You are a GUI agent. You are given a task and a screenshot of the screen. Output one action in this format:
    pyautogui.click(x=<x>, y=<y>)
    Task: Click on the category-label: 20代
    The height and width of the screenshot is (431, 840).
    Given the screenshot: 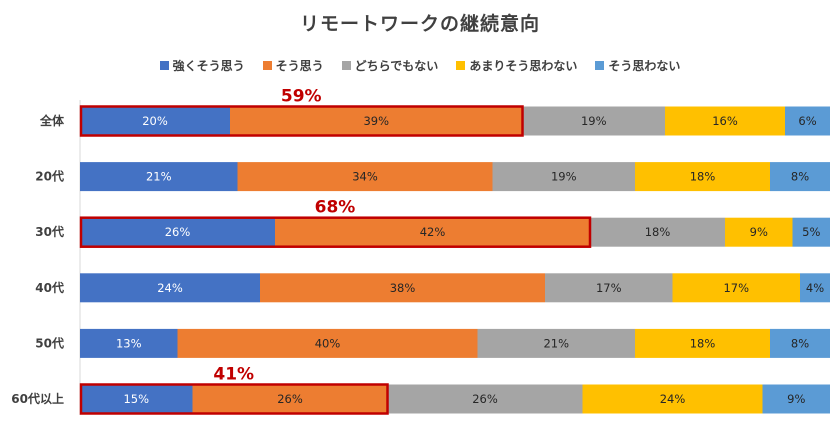 What is the action you would take?
    pyautogui.click(x=49, y=176)
    